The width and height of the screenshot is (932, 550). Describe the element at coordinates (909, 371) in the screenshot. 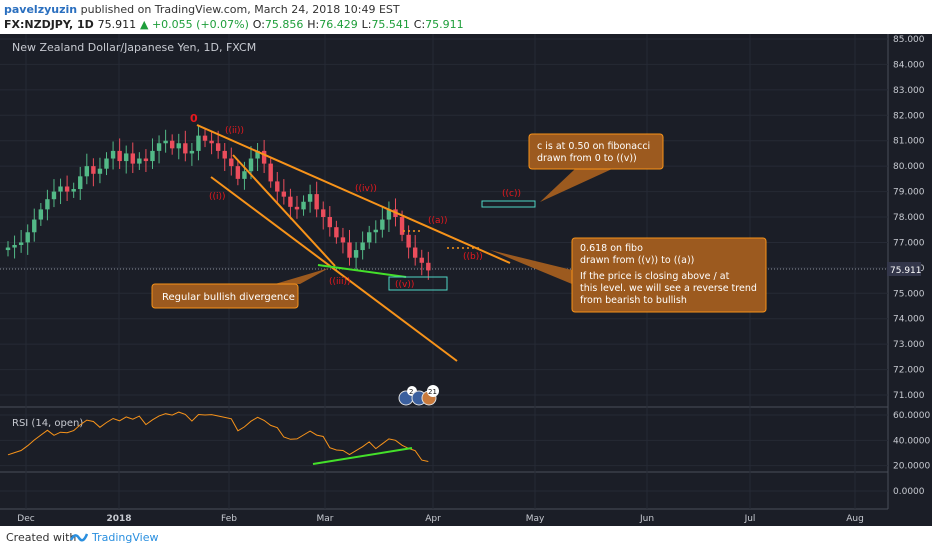

I see `price-tick-label: 72.000` at that location.